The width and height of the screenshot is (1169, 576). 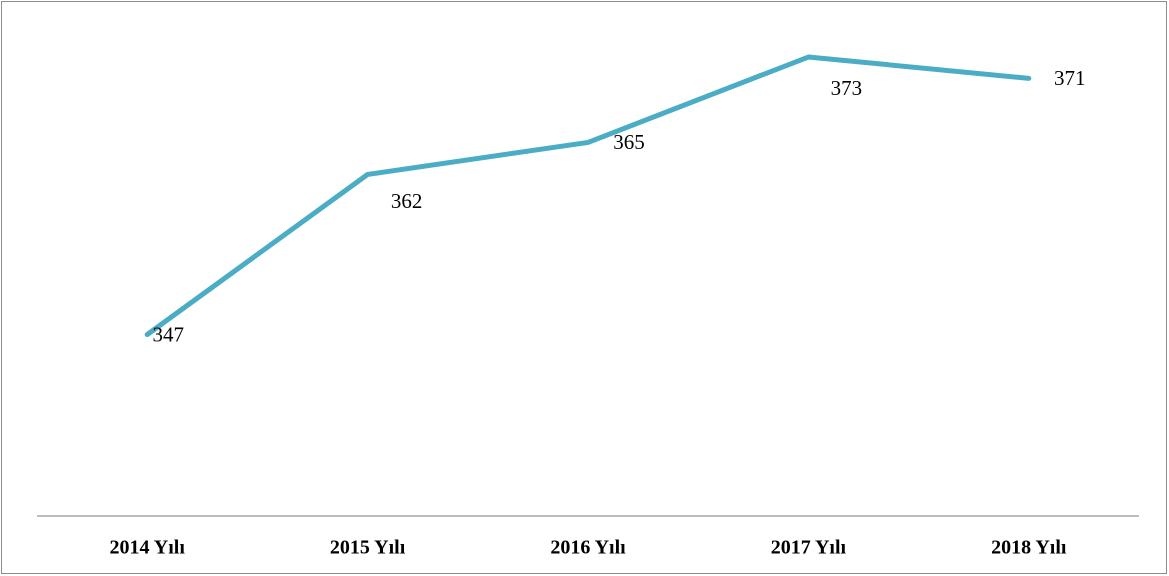 I want to click on data-label: 373, so click(x=847, y=88).